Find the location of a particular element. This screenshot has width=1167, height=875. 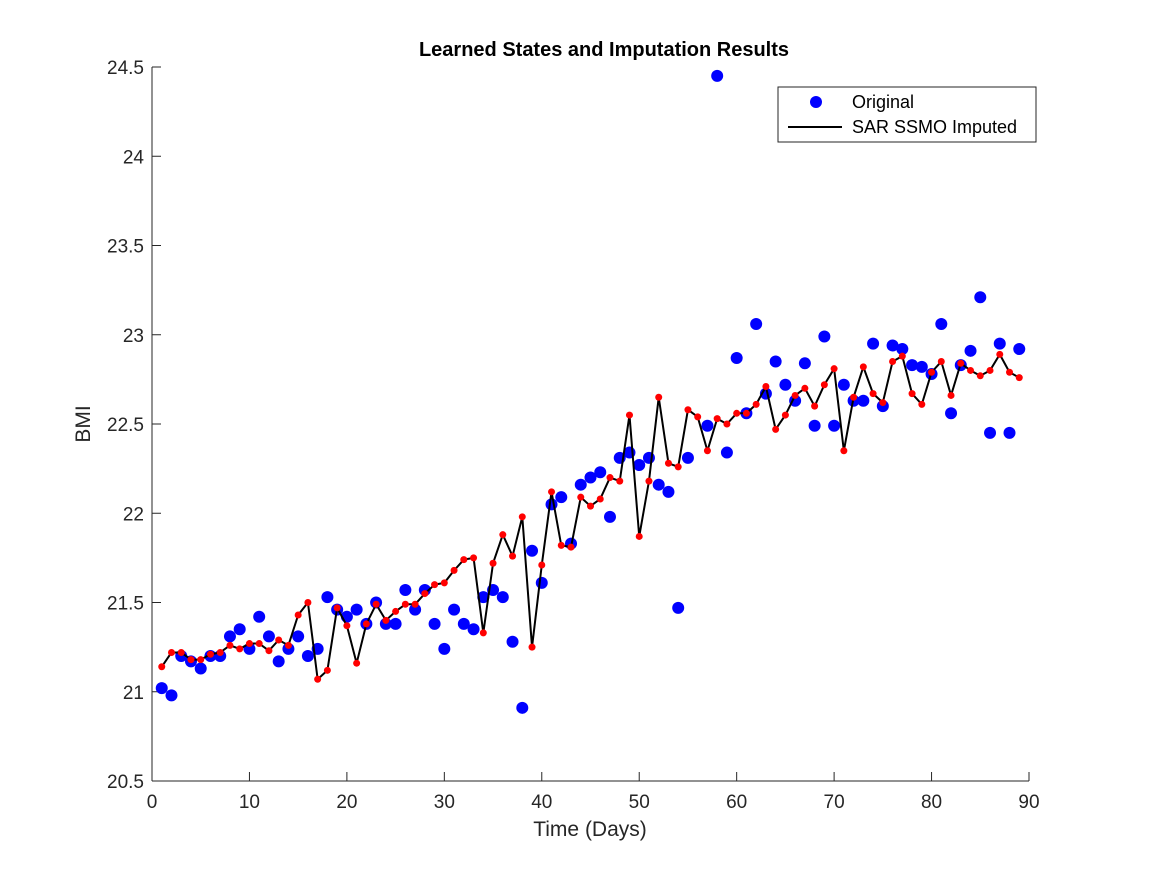

y-tick-label: 22 is located at coordinates (133, 514).